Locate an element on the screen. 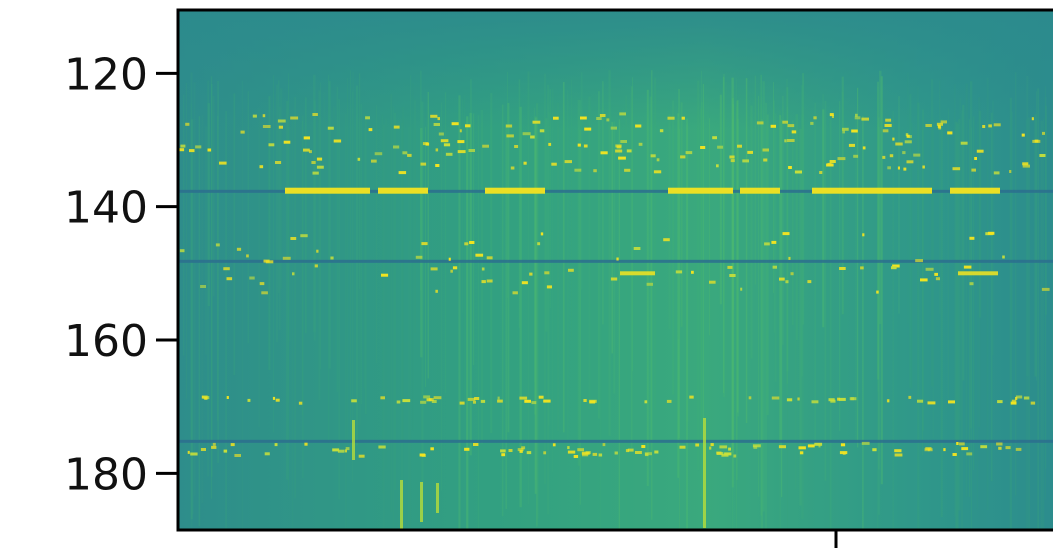 The width and height of the screenshot is (1053, 548). y-tick-label: 120 is located at coordinates (106, 74).